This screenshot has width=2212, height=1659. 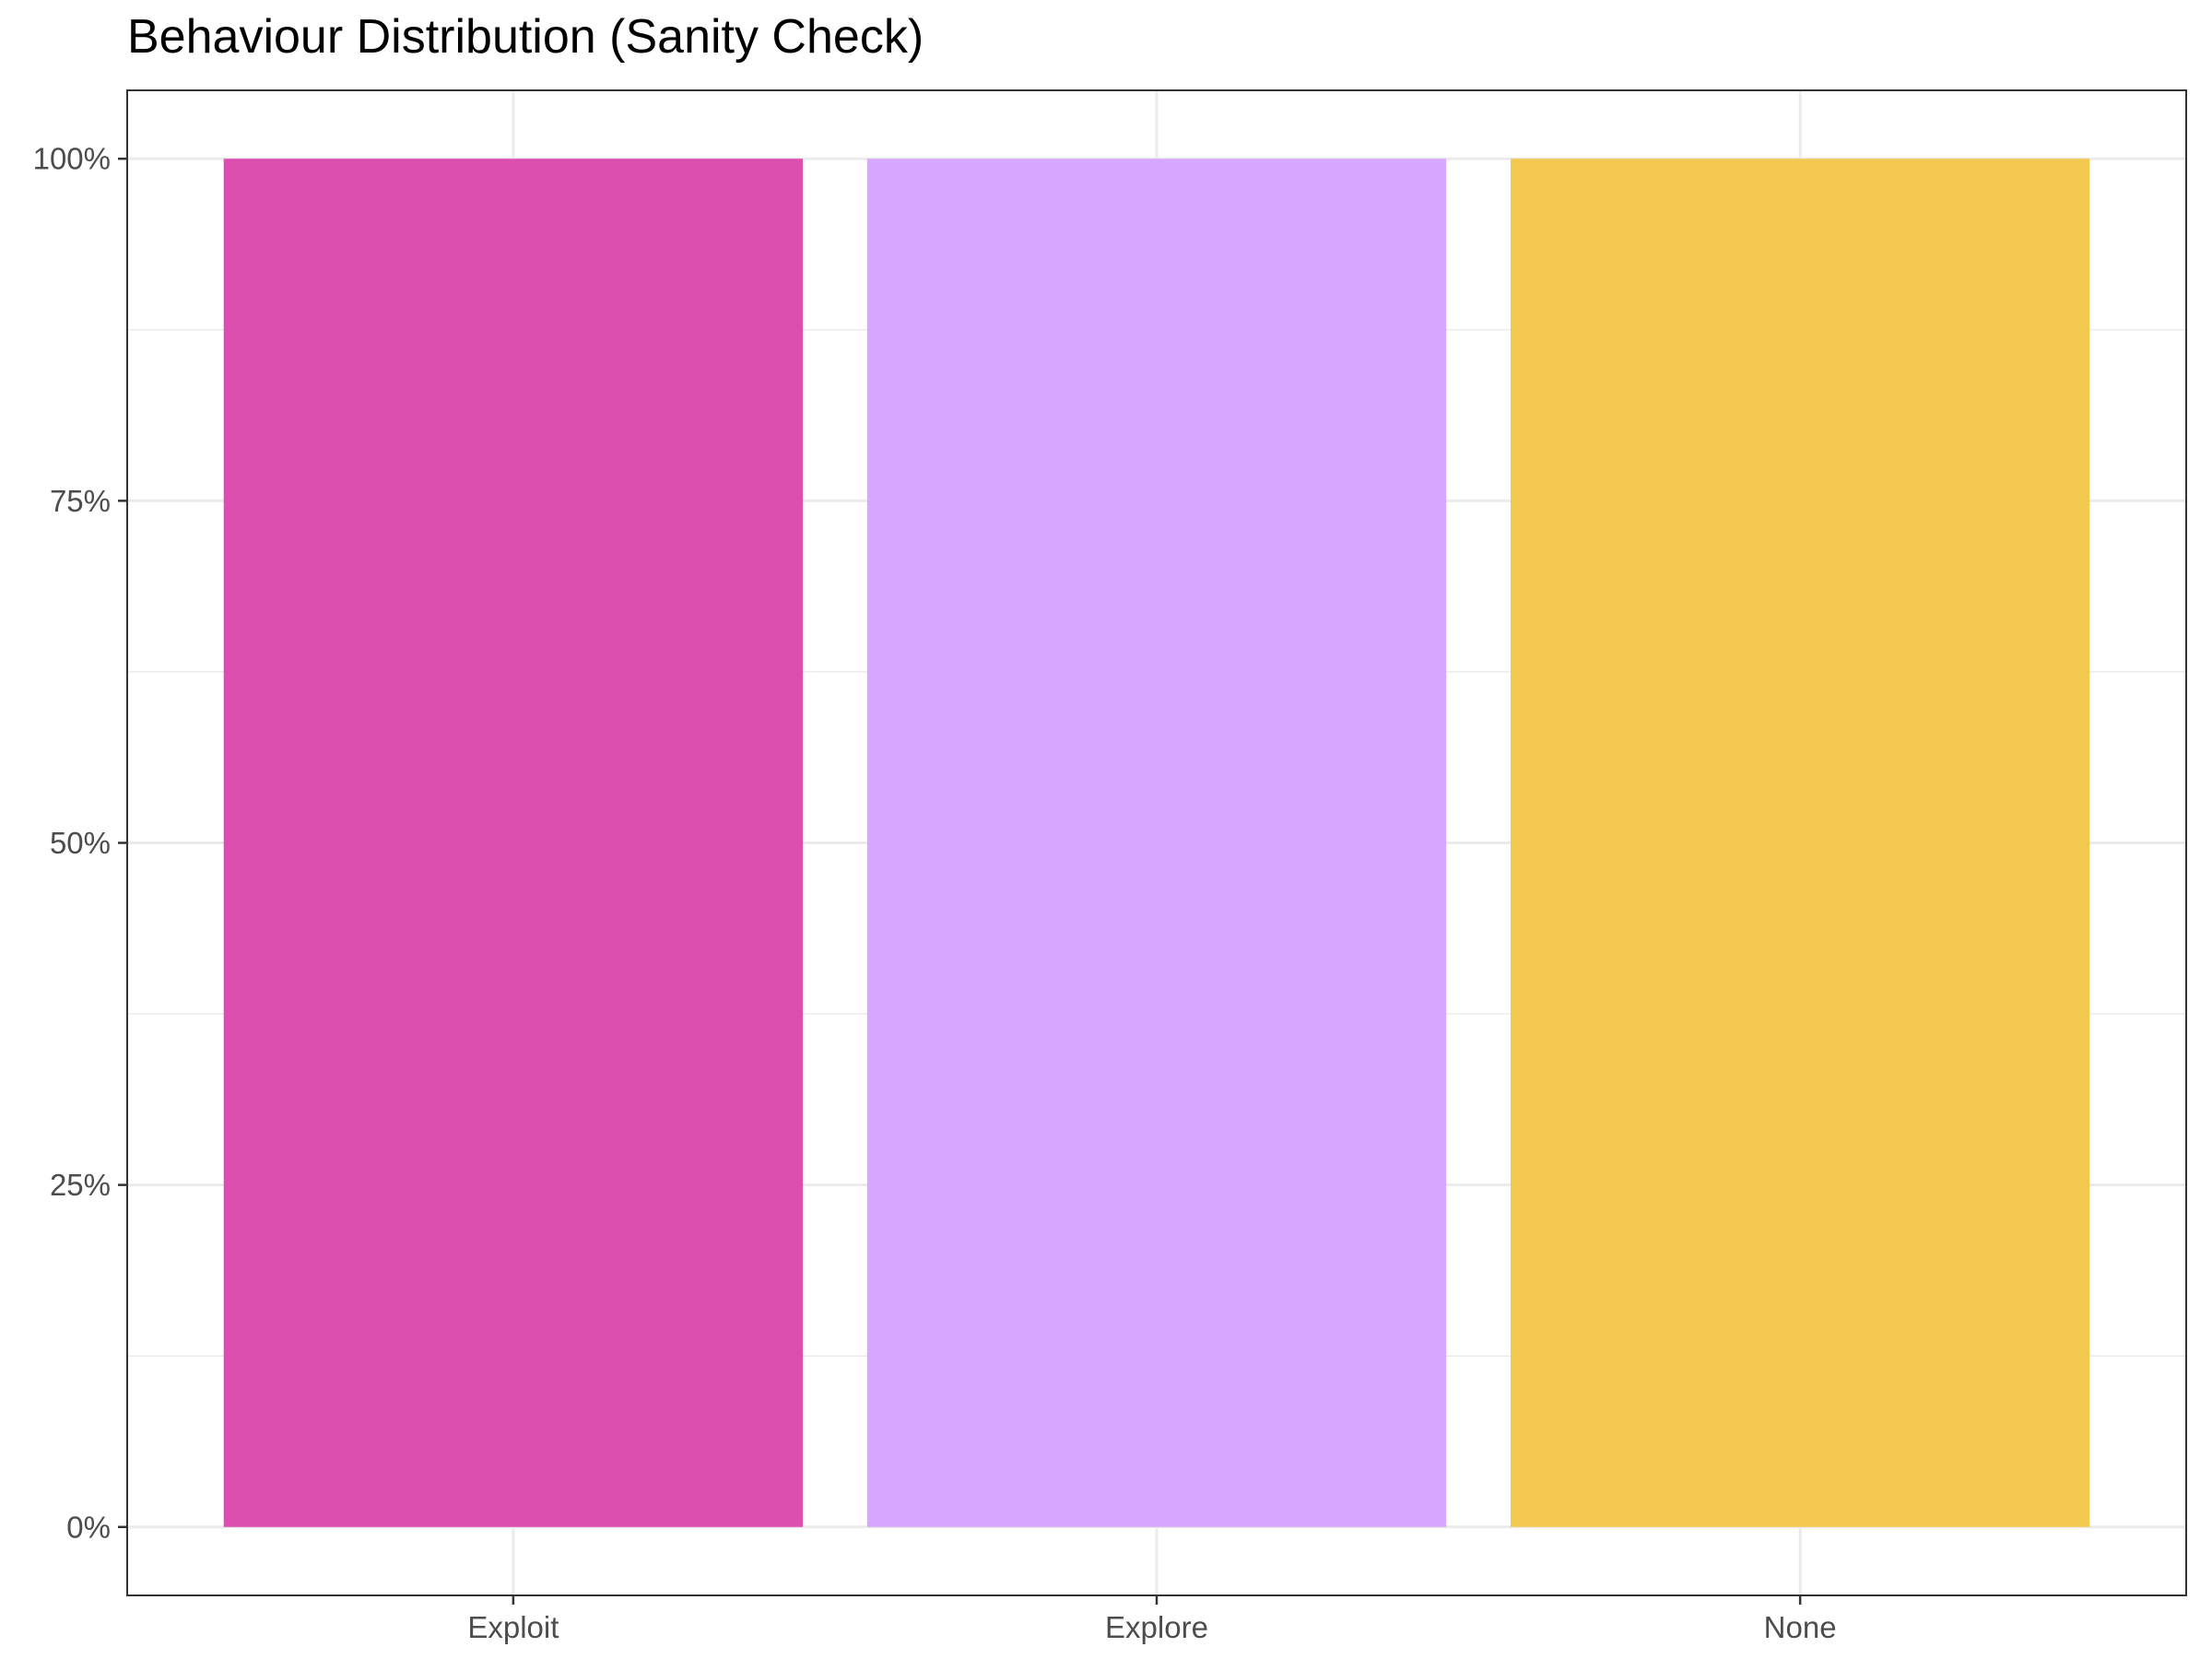 I want to click on x-tick-label: Explore, so click(x=1156, y=1627).